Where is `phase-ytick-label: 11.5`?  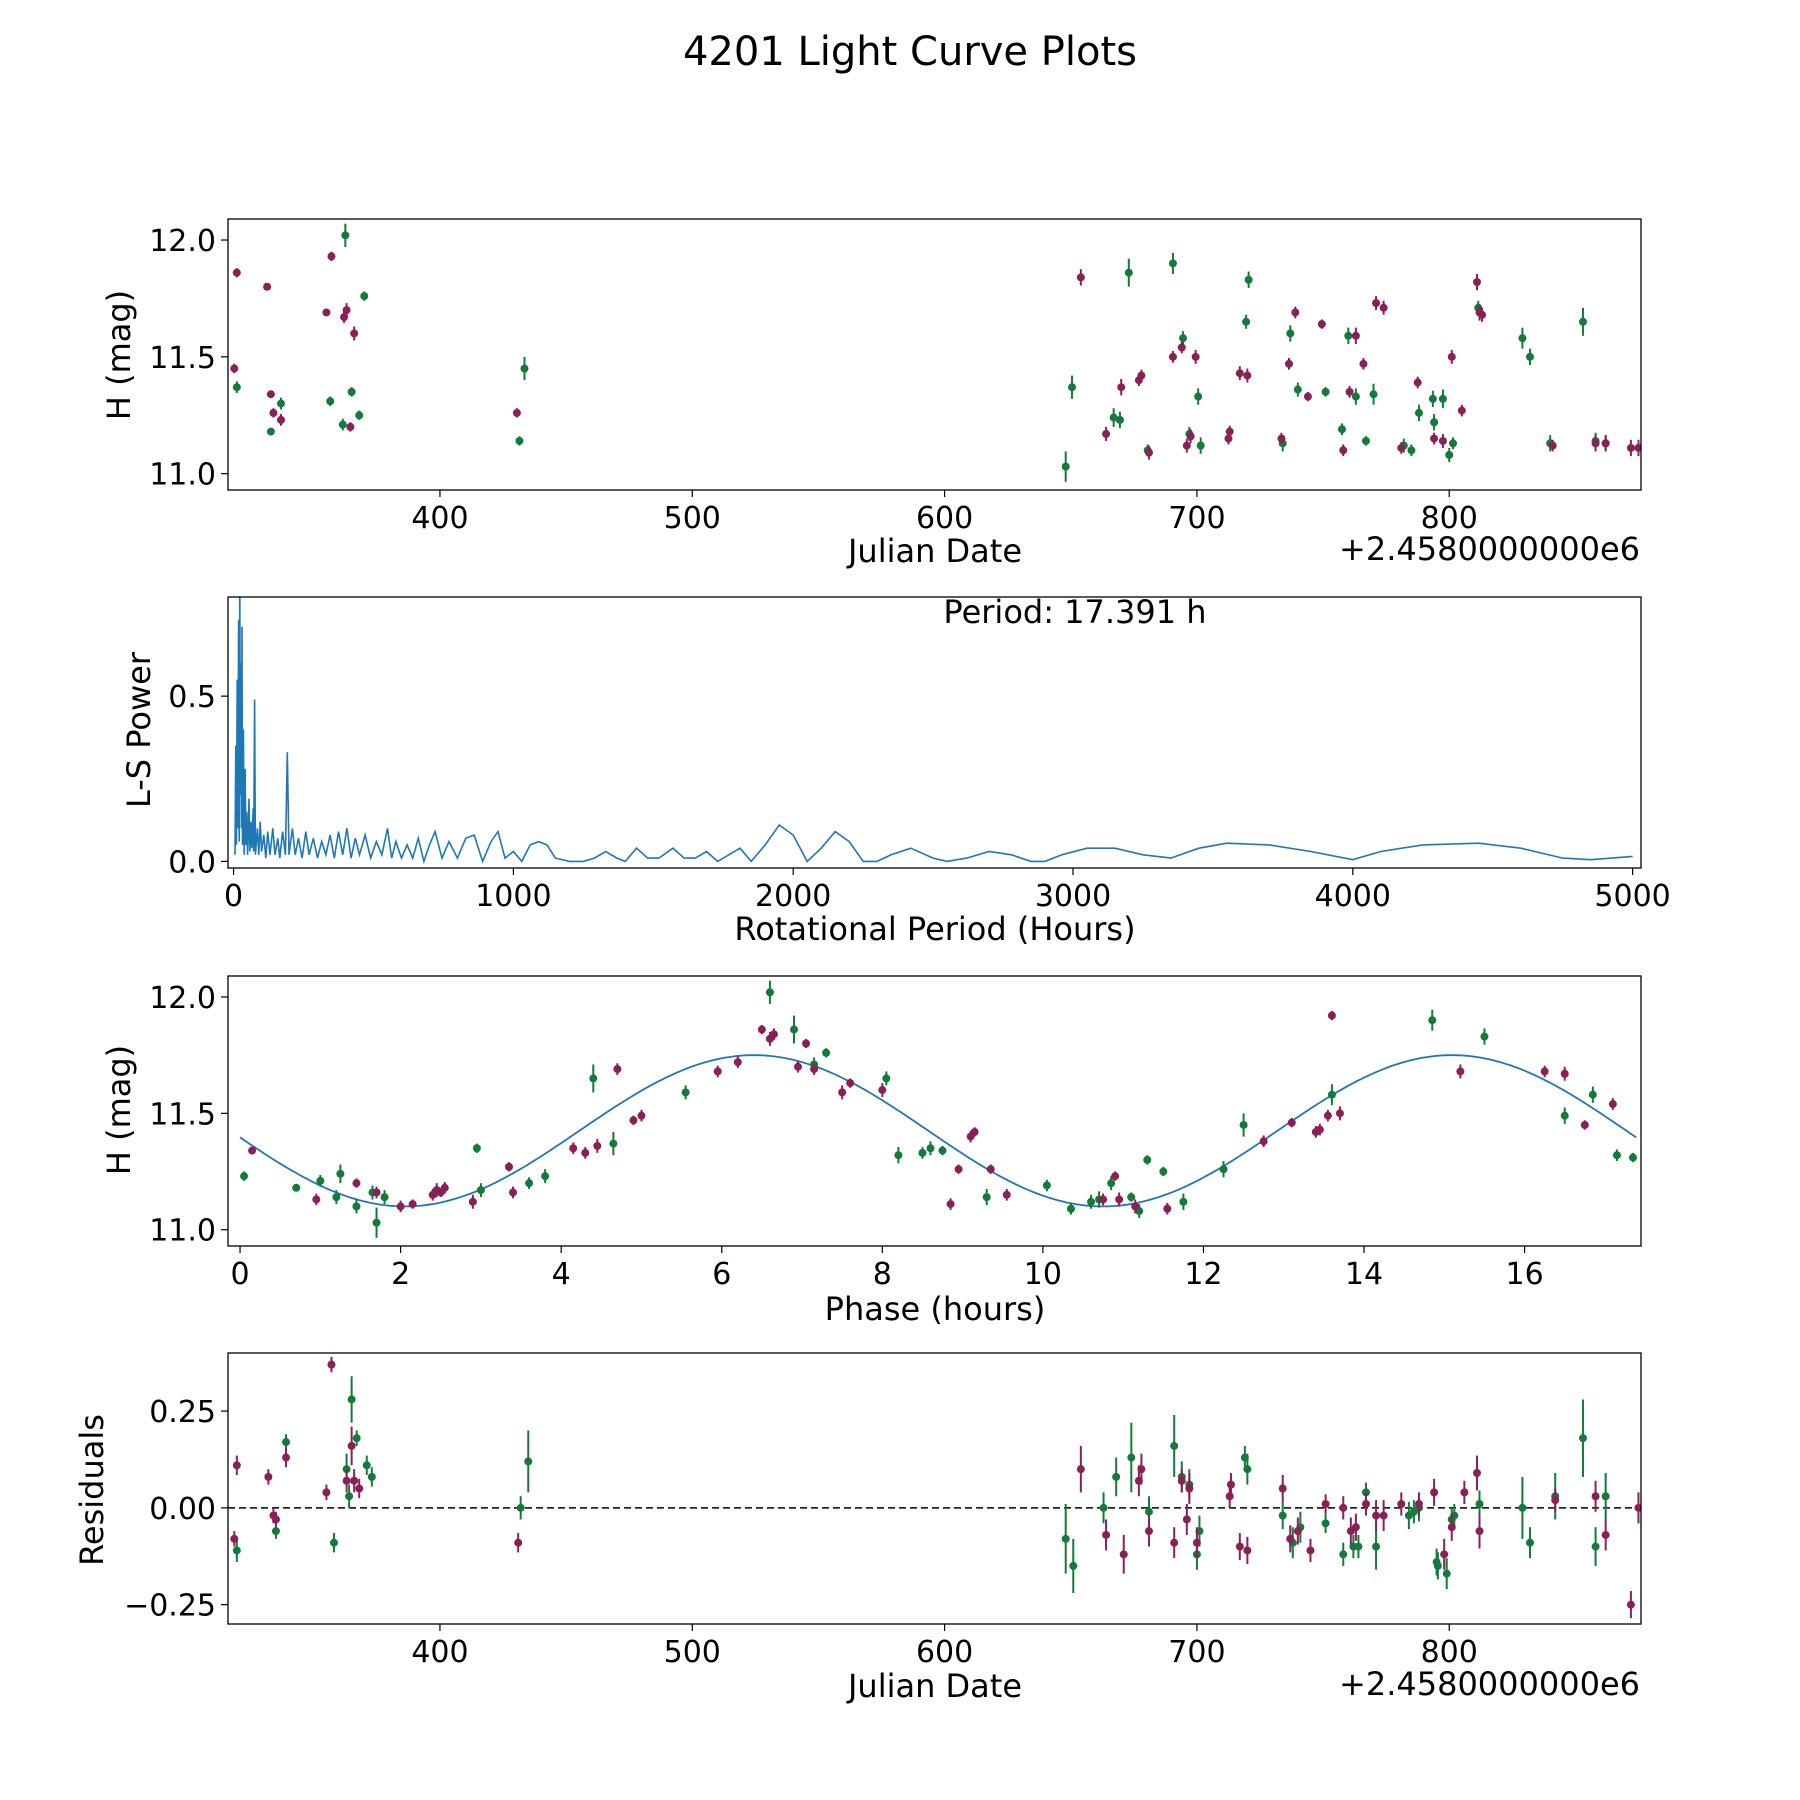
phase-ytick-label: 11.5 is located at coordinates (182, 1114).